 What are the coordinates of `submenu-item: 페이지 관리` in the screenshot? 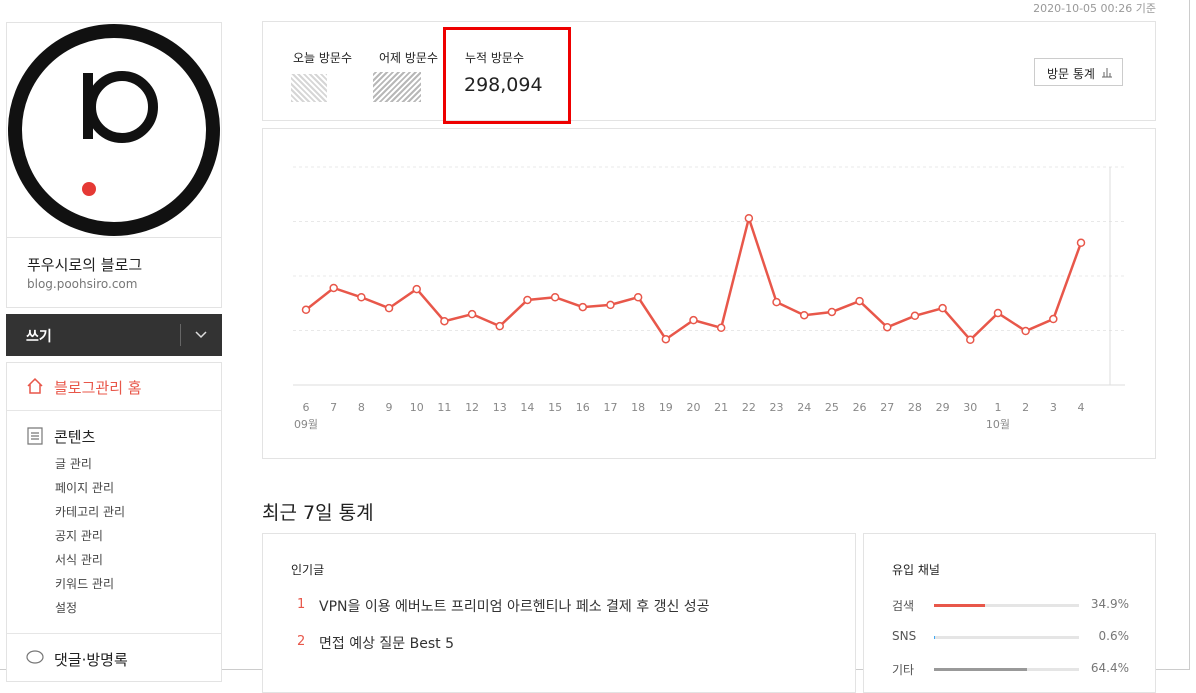 It's located at (85, 488).